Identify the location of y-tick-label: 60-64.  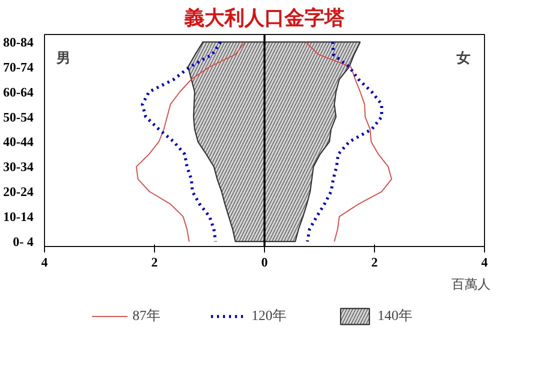
(18, 92).